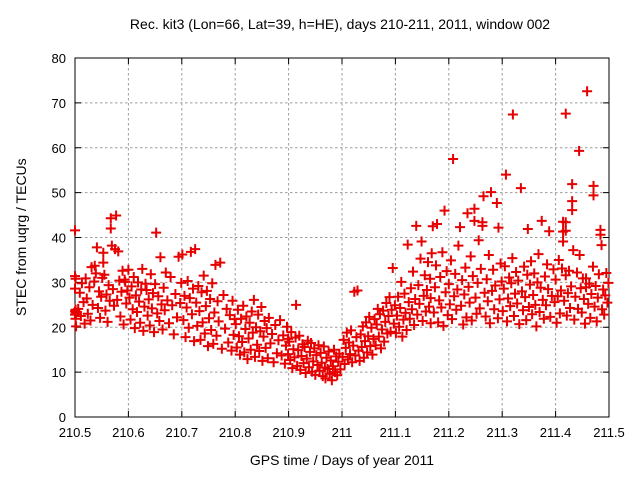 This screenshot has width=640, height=480. Describe the element at coordinates (556, 432) in the screenshot. I see `x-tick-label: 211.4` at that location.